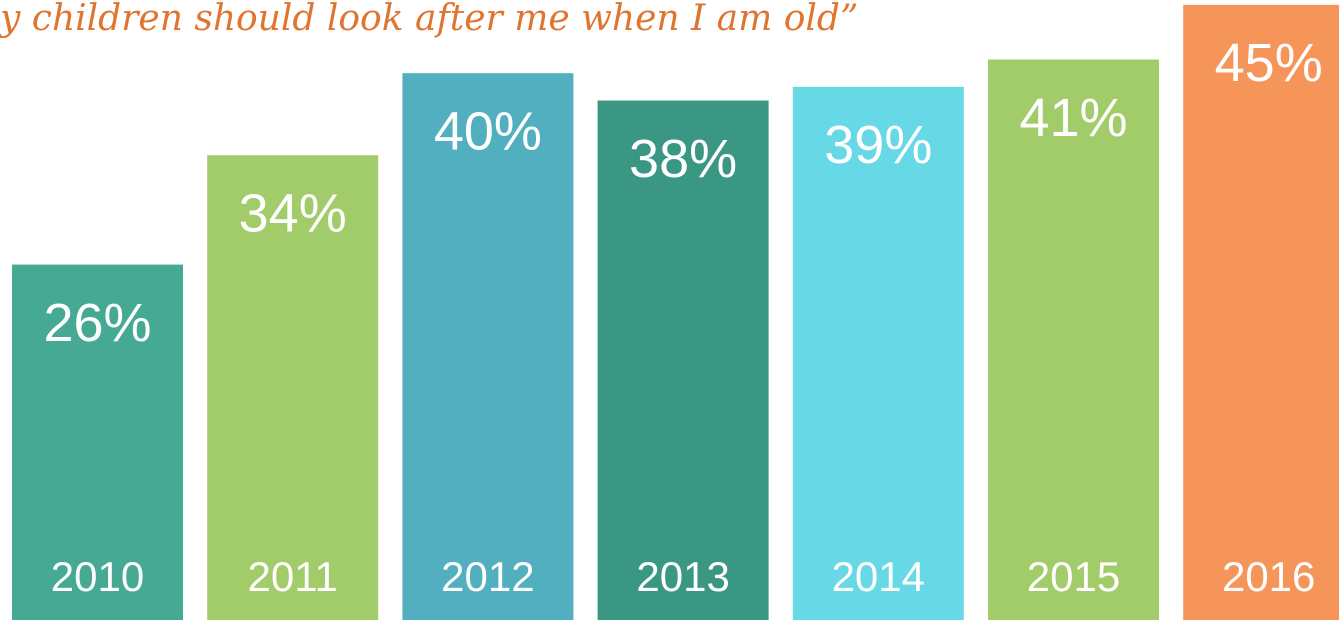 The image size is (1339, 620). What do you see at coordinates (682, 576) in the screenshot?
I see `category-label: 2013` at bounding box center [682, 576].